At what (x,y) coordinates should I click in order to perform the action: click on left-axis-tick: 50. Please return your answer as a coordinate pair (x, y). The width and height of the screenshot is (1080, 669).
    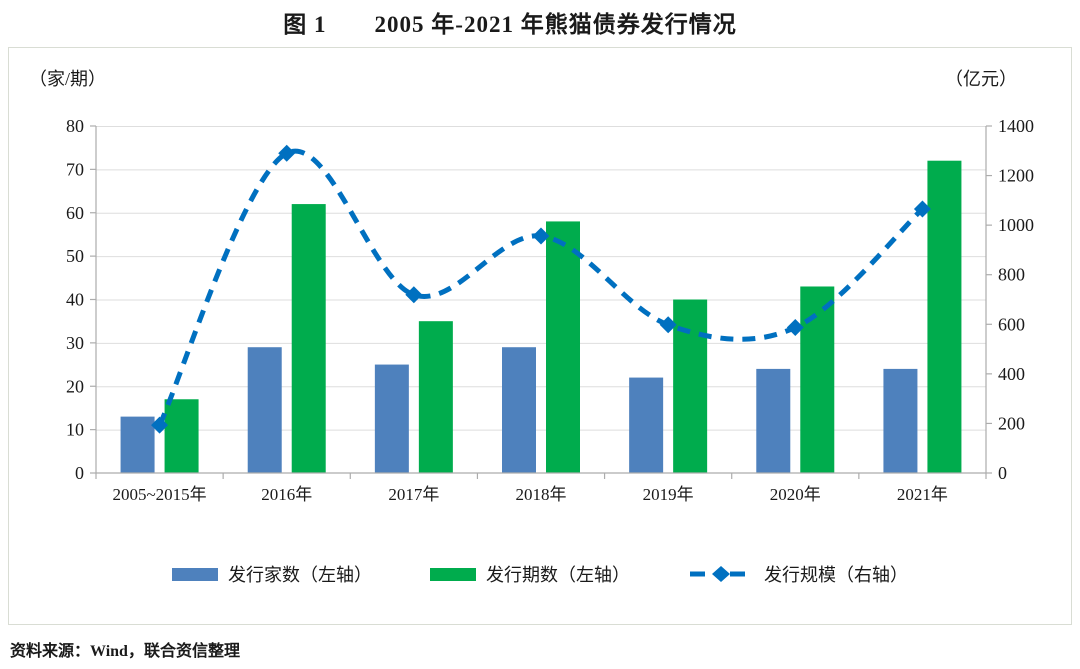
    Looking at the image, I should click on (75, 256).